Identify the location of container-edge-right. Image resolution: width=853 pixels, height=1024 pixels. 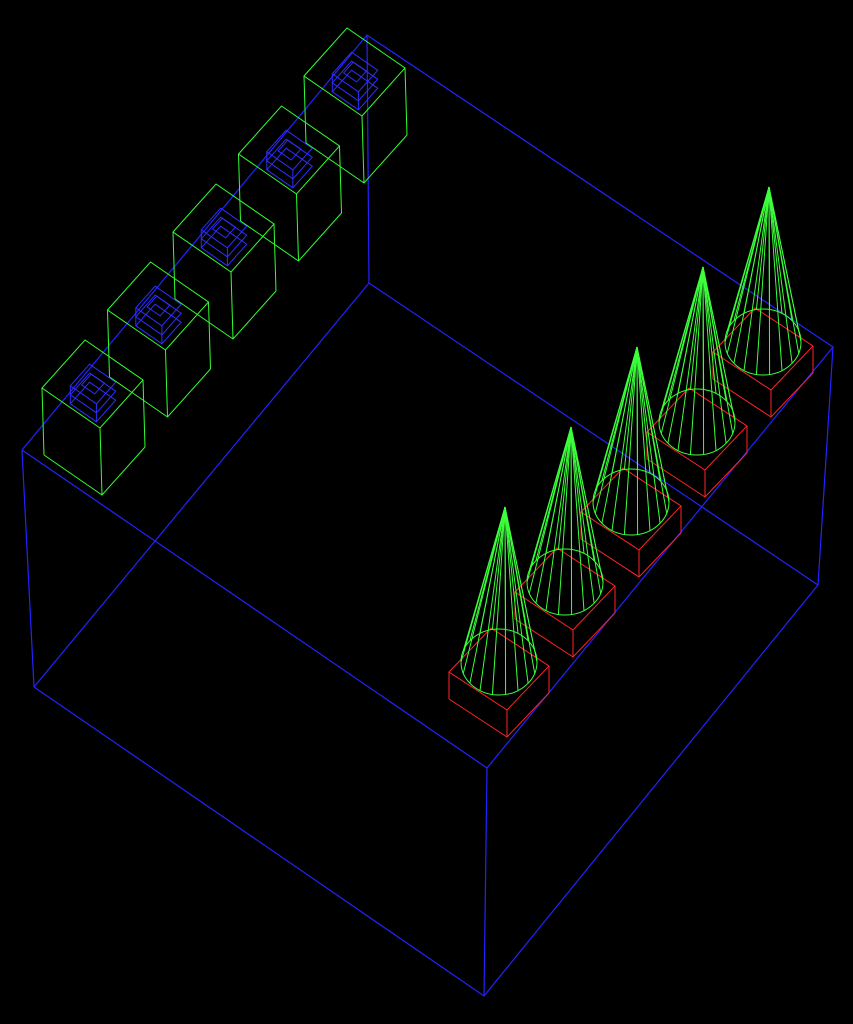
(825, 466).